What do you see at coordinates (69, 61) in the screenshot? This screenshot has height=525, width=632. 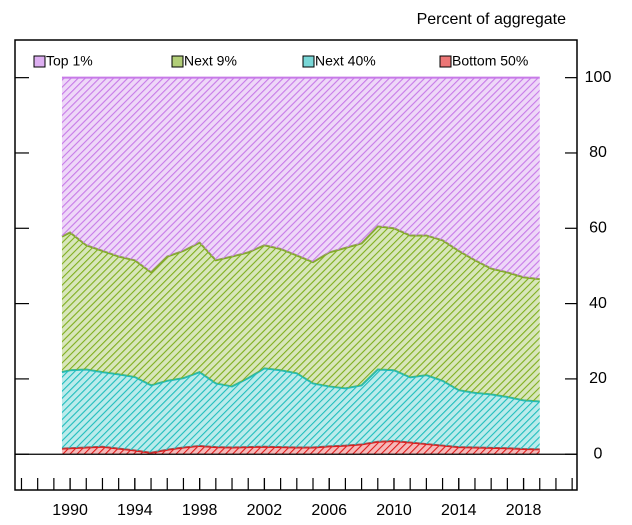 I see `legend-label: Top 1%` at bounding box center [69, 61].